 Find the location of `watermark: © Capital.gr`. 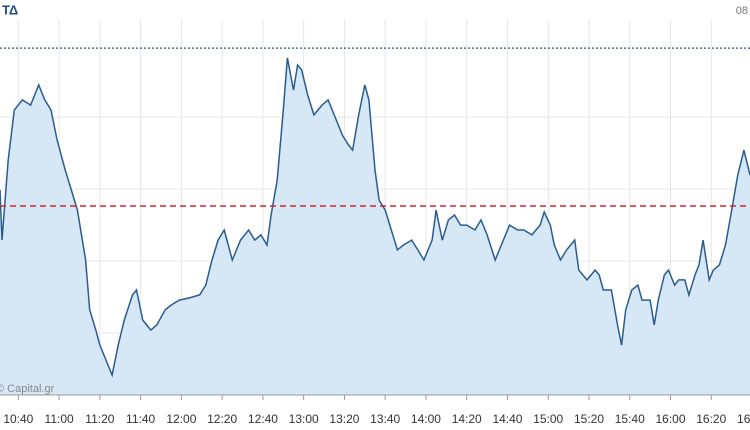

watermark: © Capital.gr is located at coordinates (27, 389).